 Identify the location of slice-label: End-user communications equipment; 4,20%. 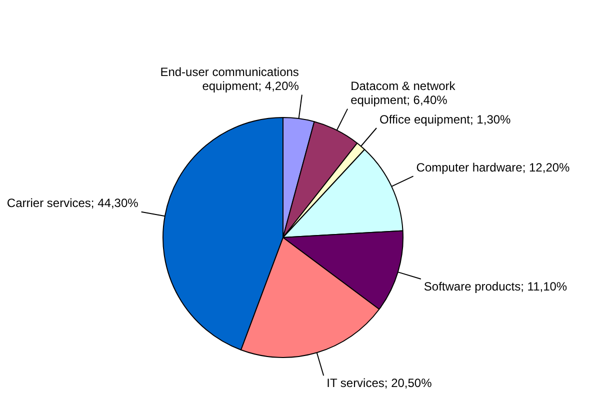
(230, 79).